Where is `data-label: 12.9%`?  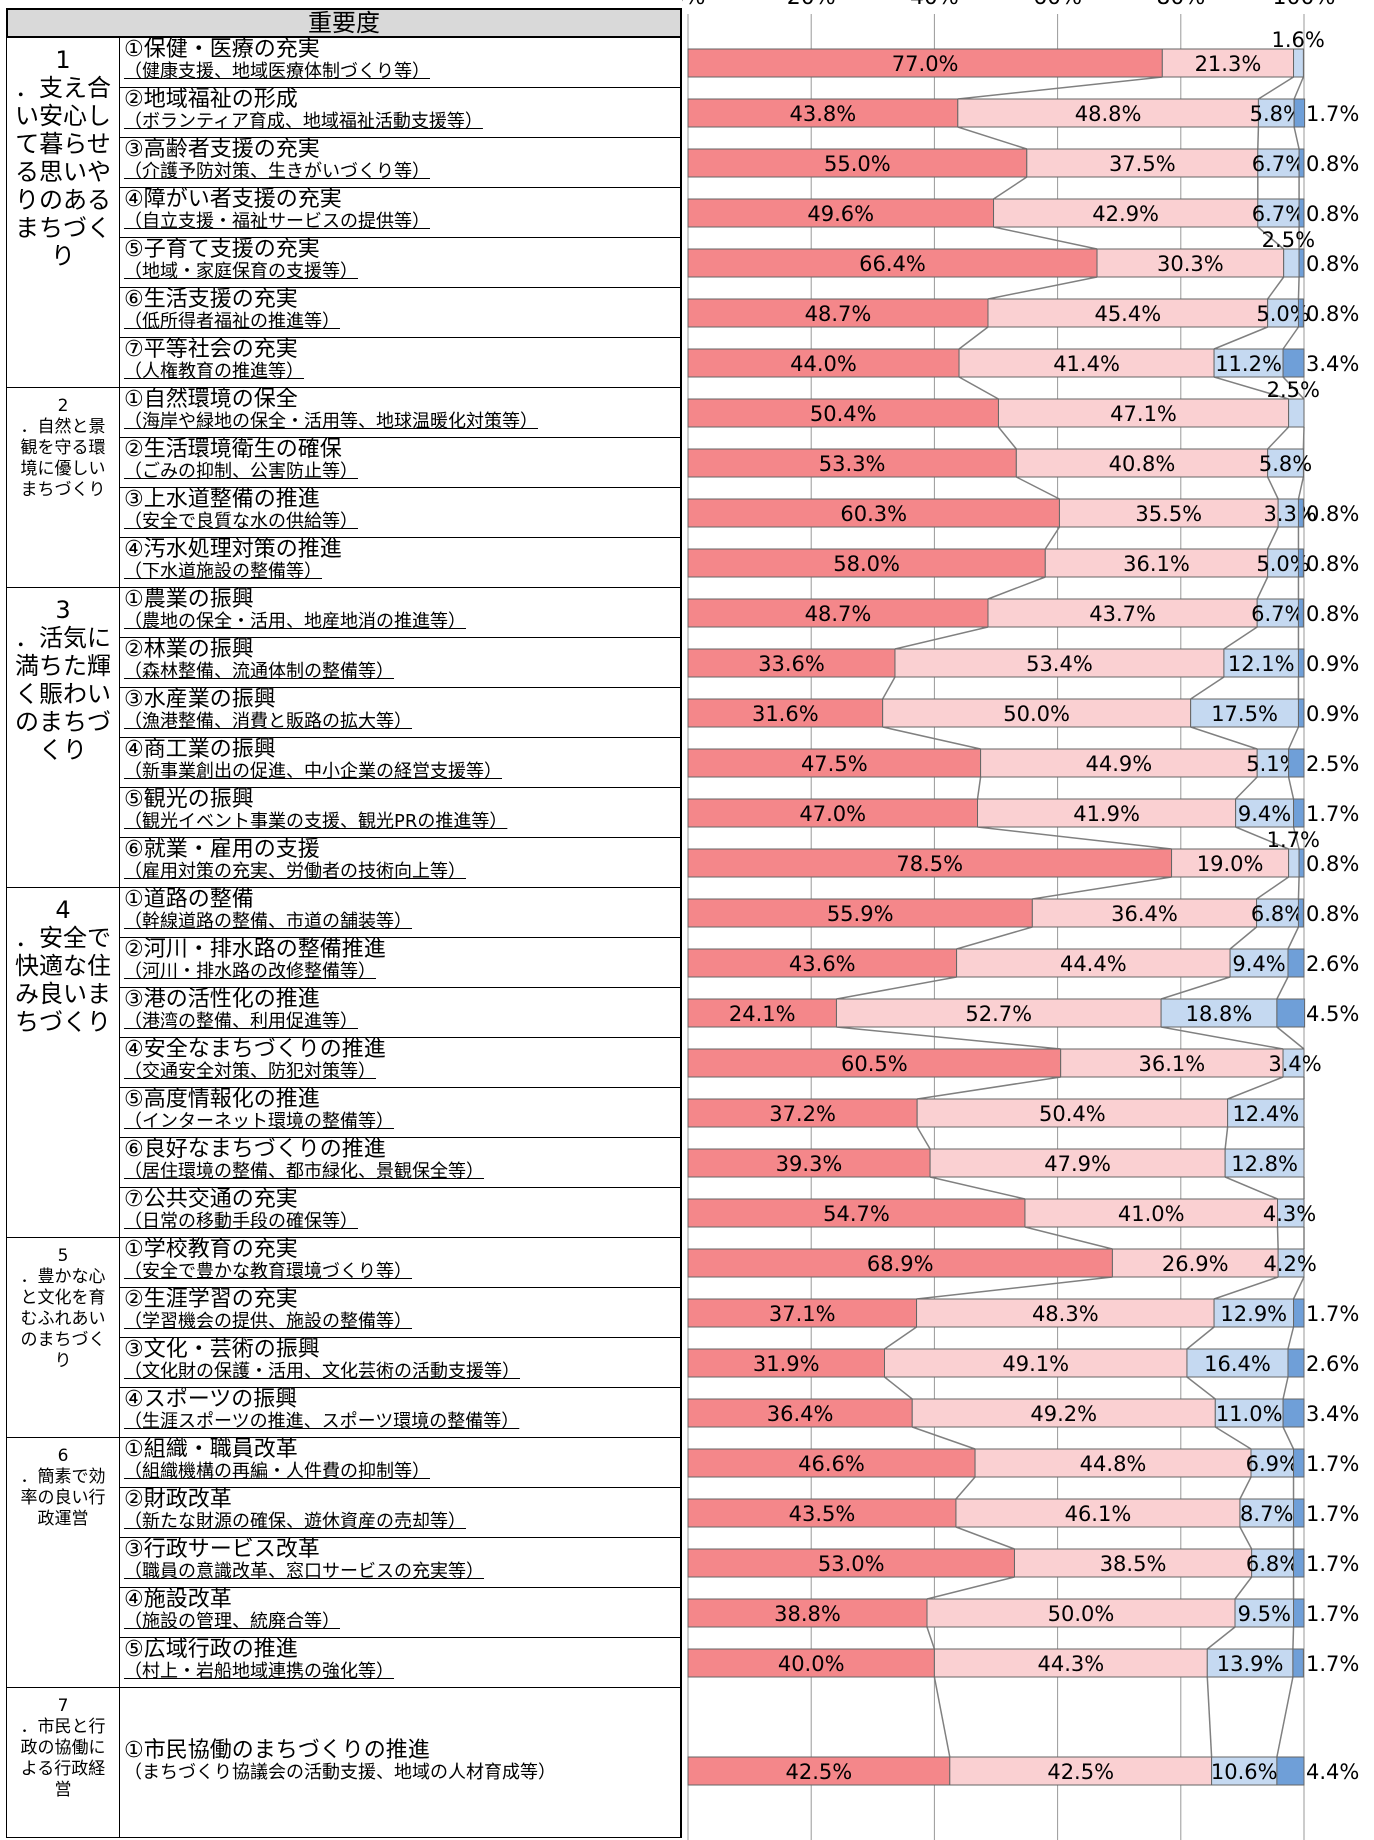 data-label: 12.9% is located at coordinates (1253, 1314).